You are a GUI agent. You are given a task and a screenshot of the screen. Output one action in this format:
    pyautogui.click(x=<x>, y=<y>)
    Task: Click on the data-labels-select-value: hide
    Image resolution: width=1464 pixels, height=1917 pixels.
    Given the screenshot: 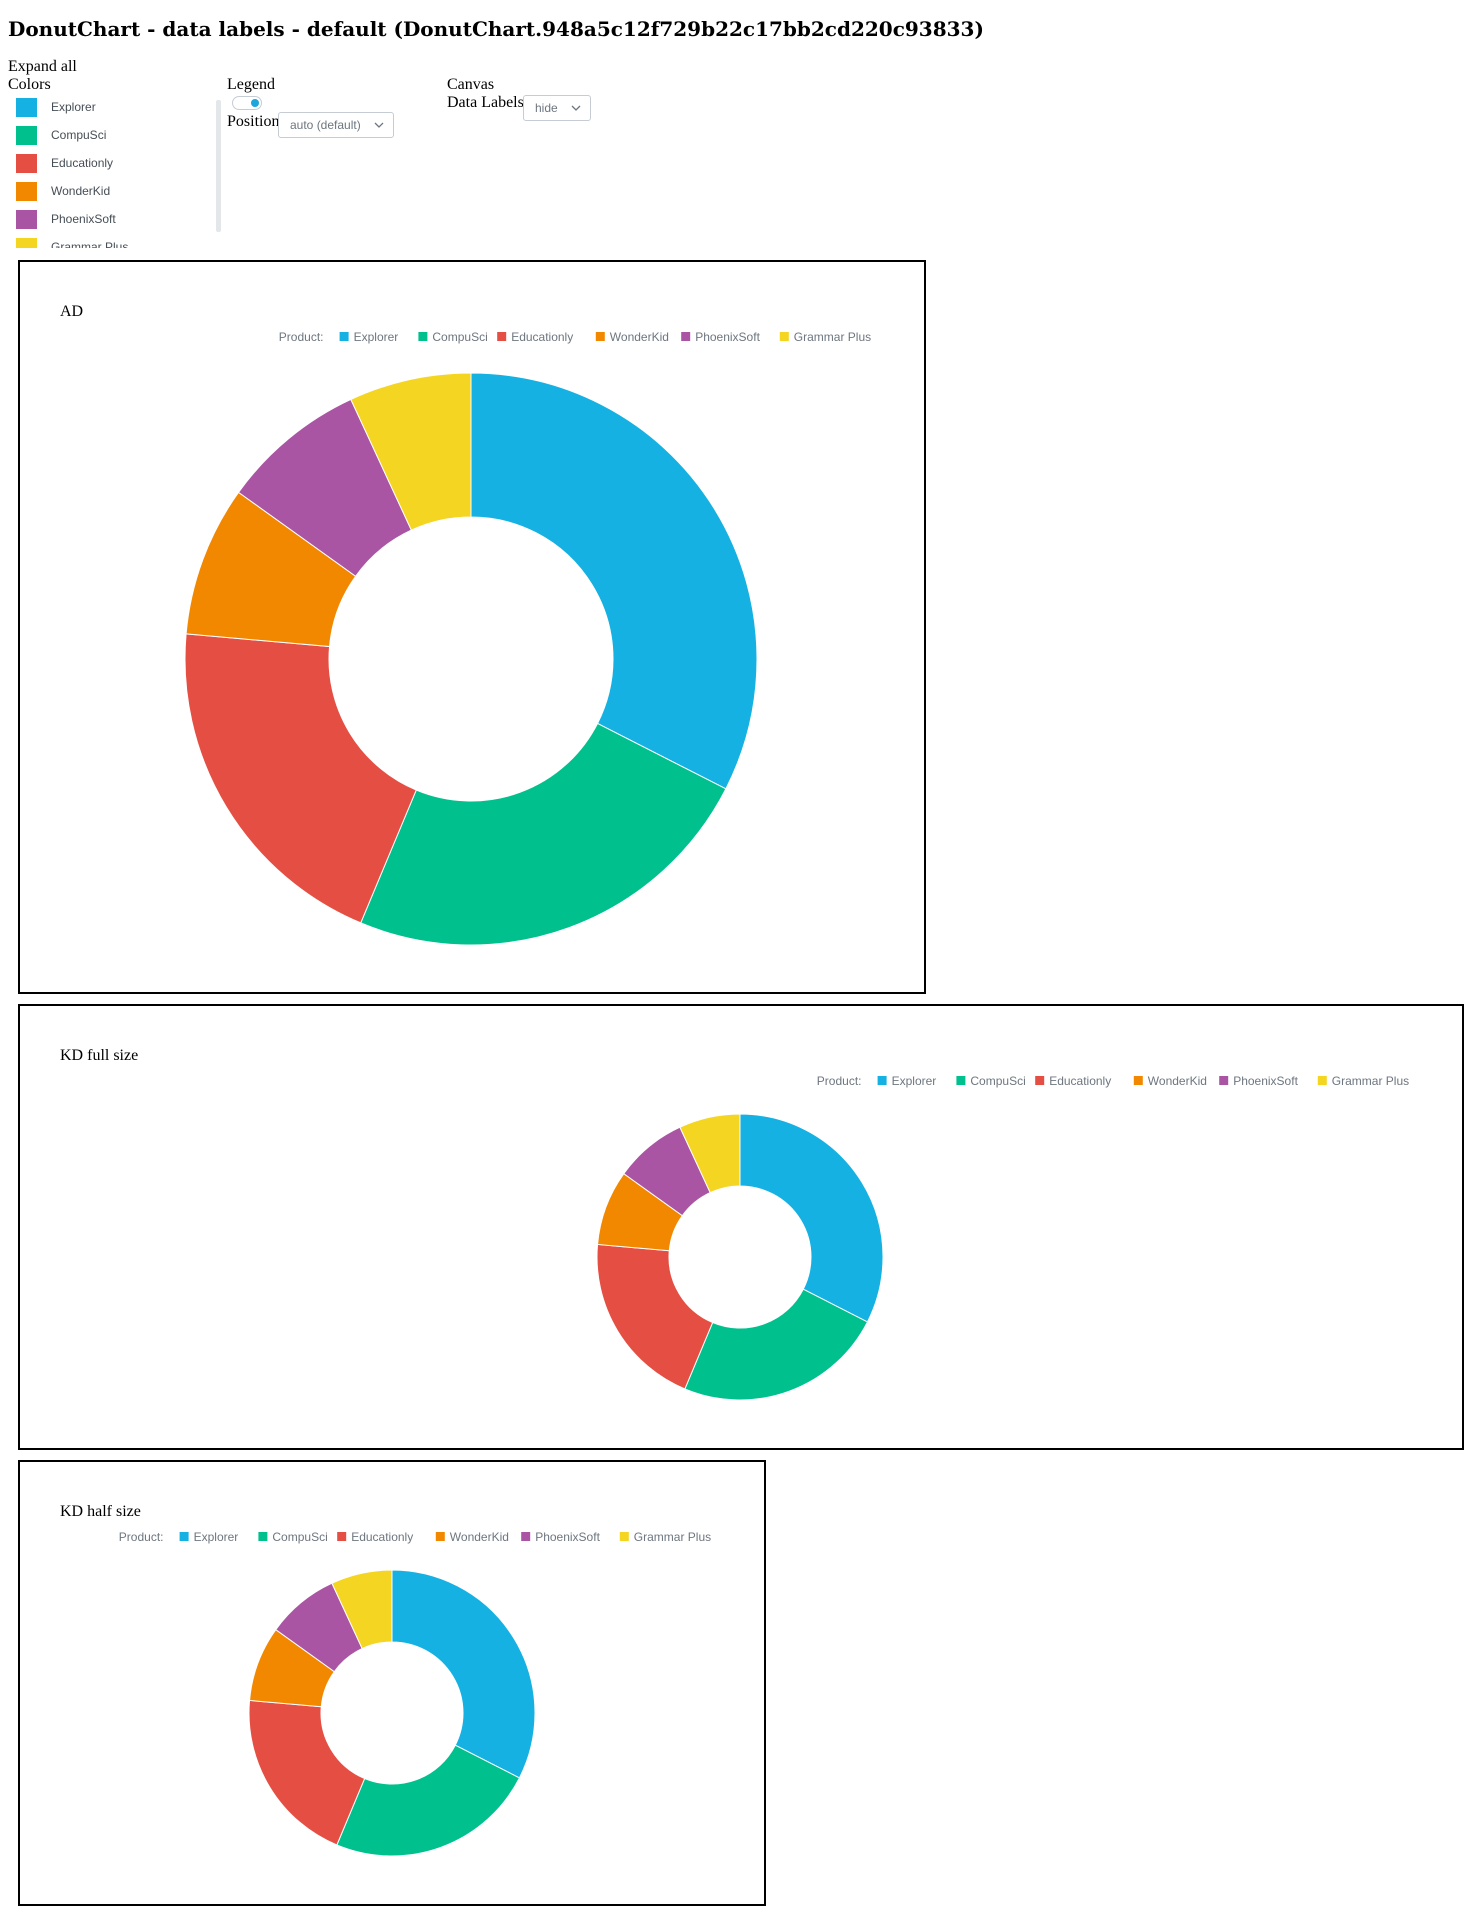 What is the action you would take?
    pyautogui.click(x=546, y=108)
    